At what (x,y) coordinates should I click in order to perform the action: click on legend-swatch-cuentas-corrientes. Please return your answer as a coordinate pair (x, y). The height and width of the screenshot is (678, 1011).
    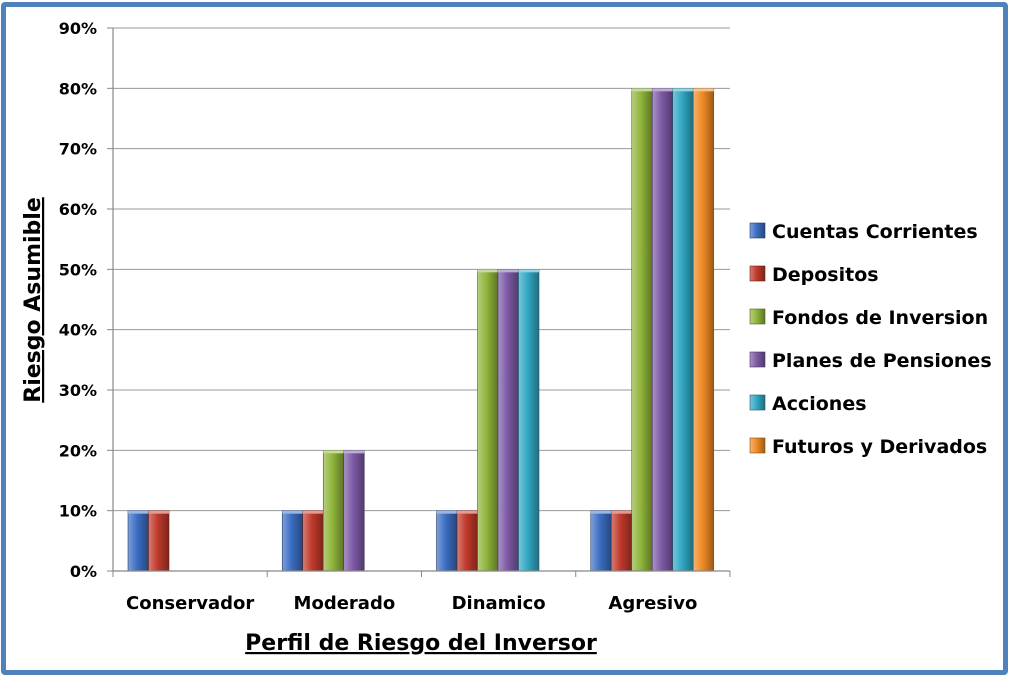
    Looking at the image, I should click on (757, 230).